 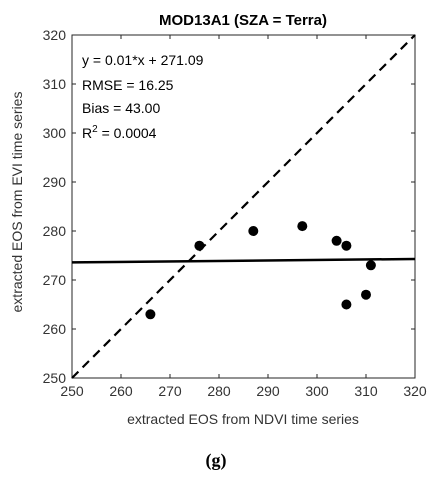 I want to click on y-tick-label: 250, so click(x=55, y=378).